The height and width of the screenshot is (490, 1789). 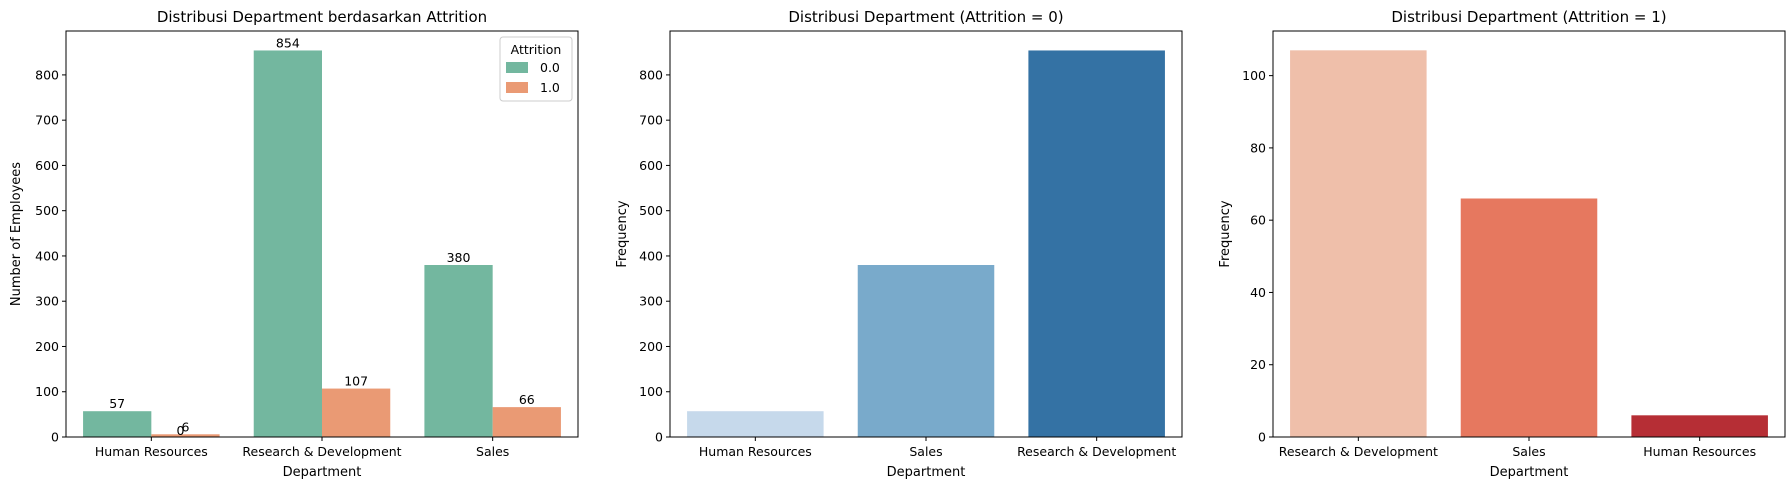 What do you see at coordinates (1258, 147) in the screenshot?
I see `y-tick-label: 80` at bounding box center [1258, 147].